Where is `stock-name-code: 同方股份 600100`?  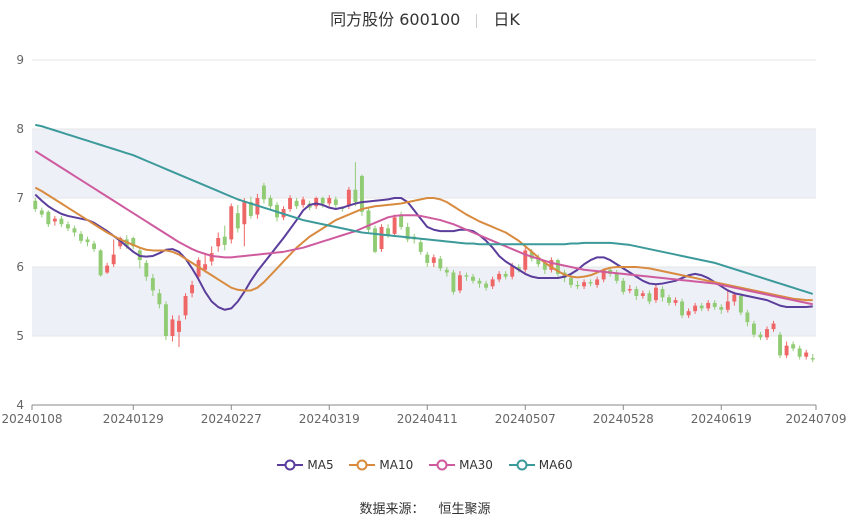 stock-name-code: 同方股份 600100 is located at coordinates (395, 19).